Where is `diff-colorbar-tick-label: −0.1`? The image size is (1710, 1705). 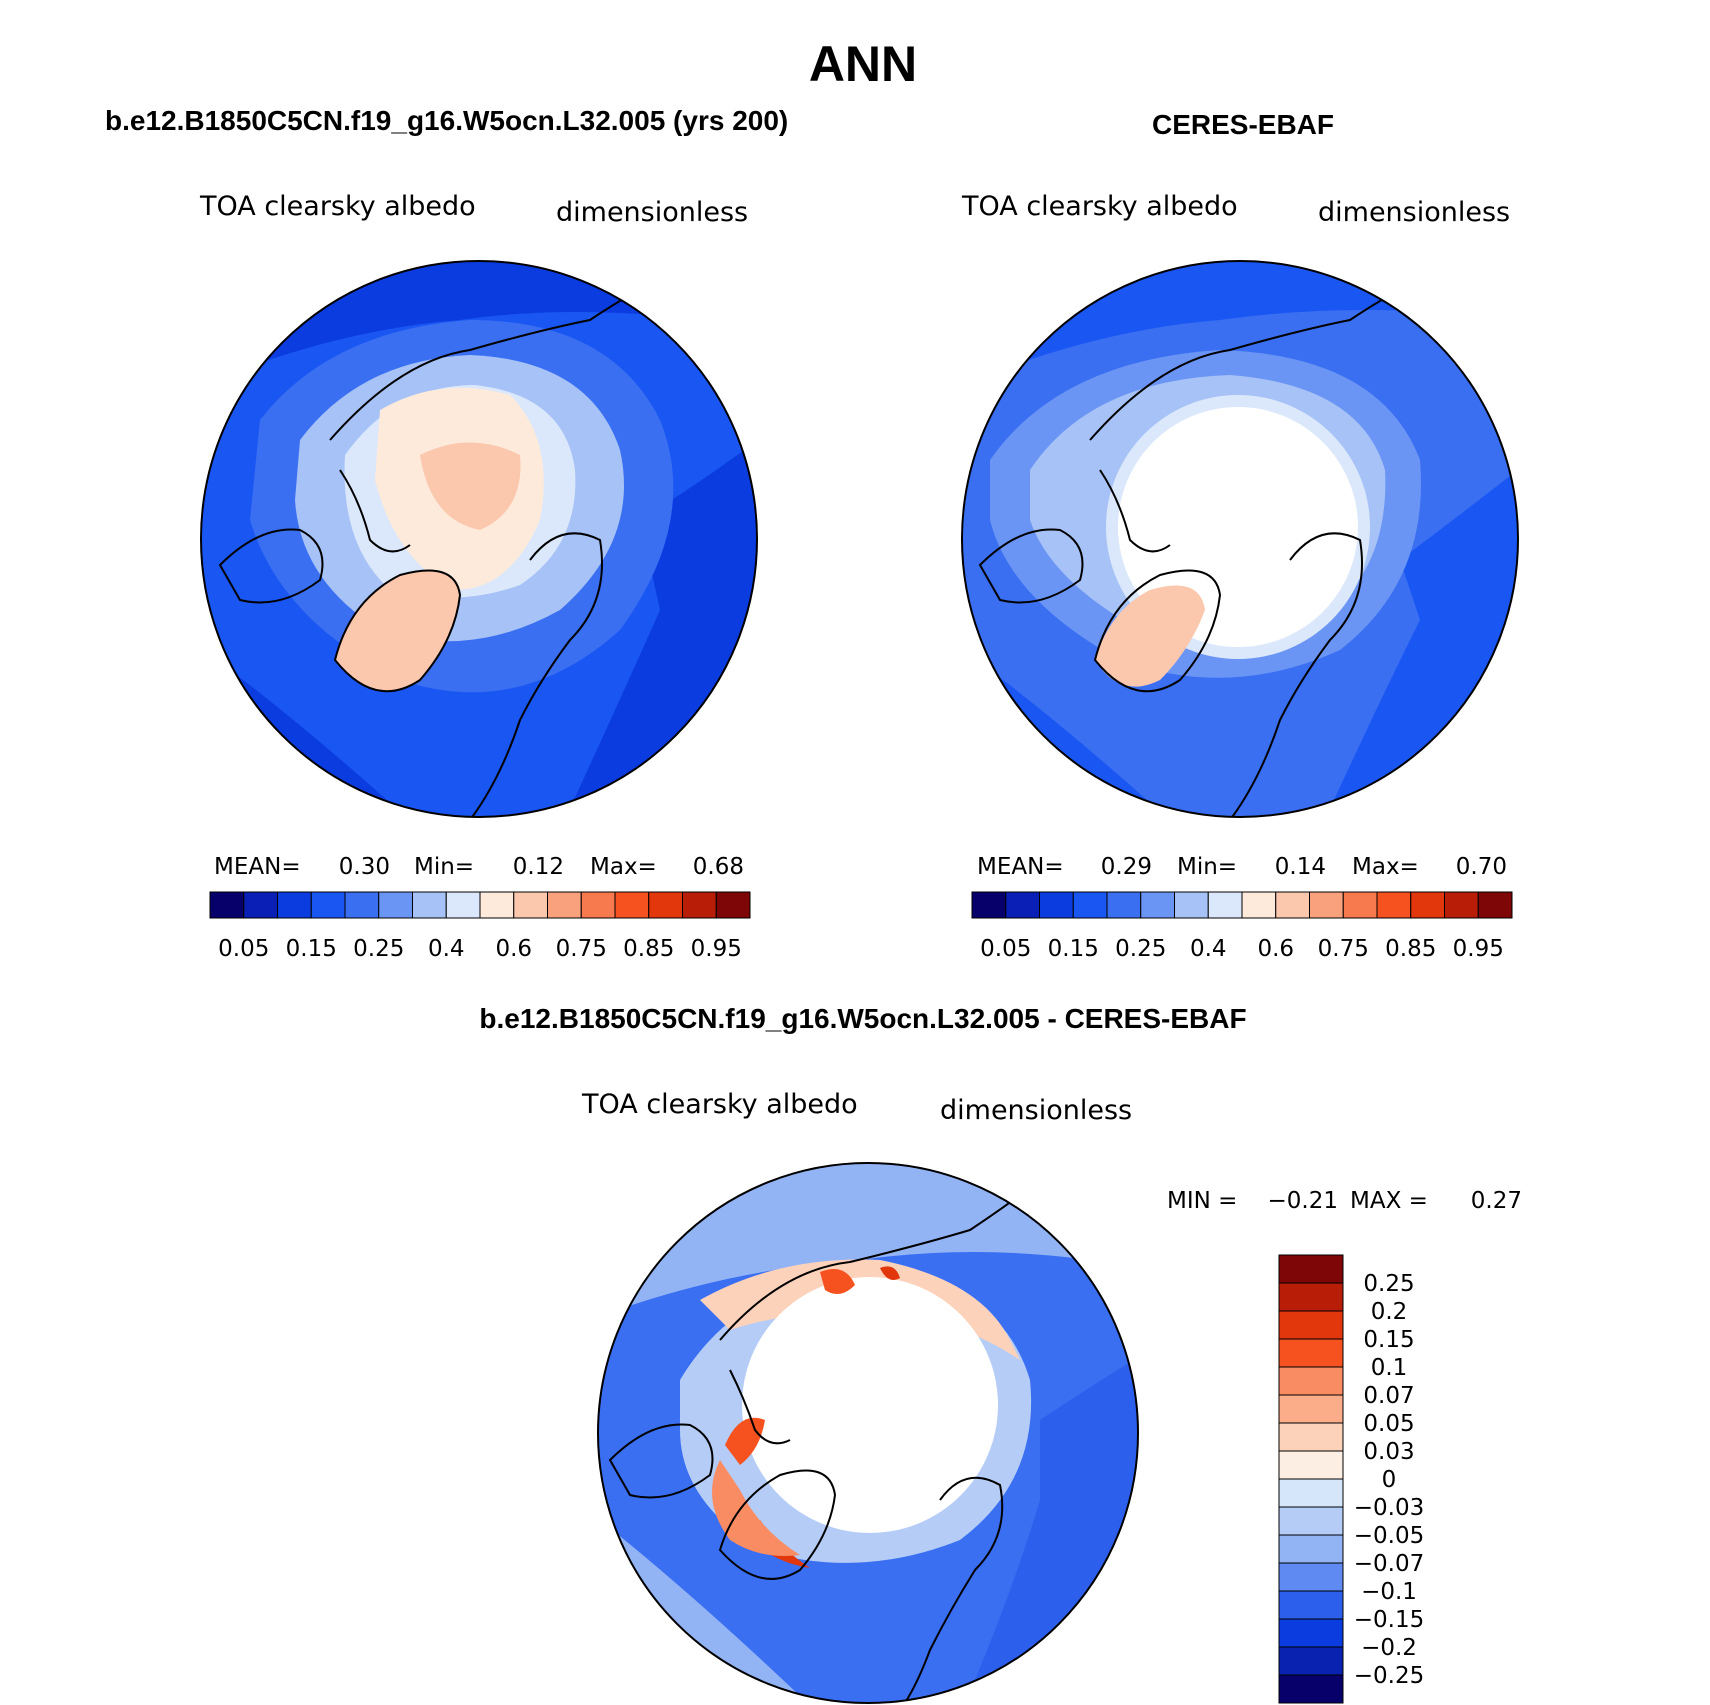 diff-colorbar-tick-label: −0.1 is located at coordinates (1389, 1592).